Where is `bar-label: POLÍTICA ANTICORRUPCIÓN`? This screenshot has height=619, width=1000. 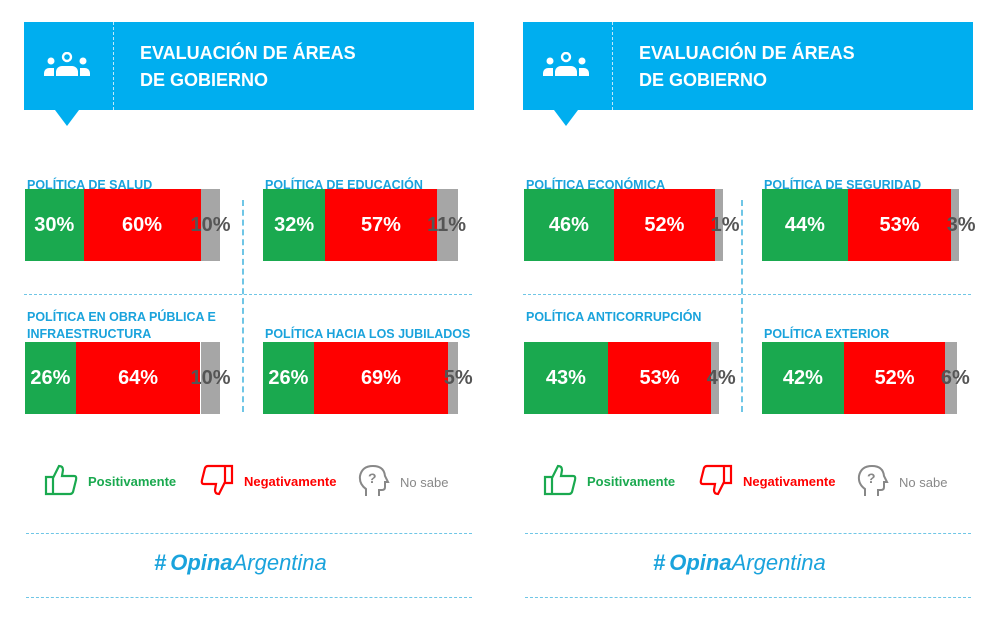 bar-label: POLÍTICA ANTICORRUPCIÓN is located at coordinates (614, 317).